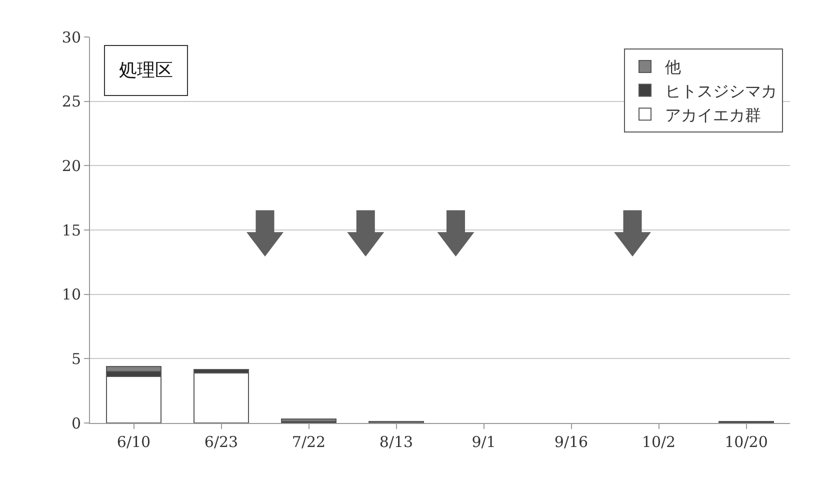 Image resolution: width=817 pixels, height=493 pixels. What do you see at coordinates (133, 442) in the screenshot?
I see `x-tick-label: 6/10` at bounding box center [133, 442].